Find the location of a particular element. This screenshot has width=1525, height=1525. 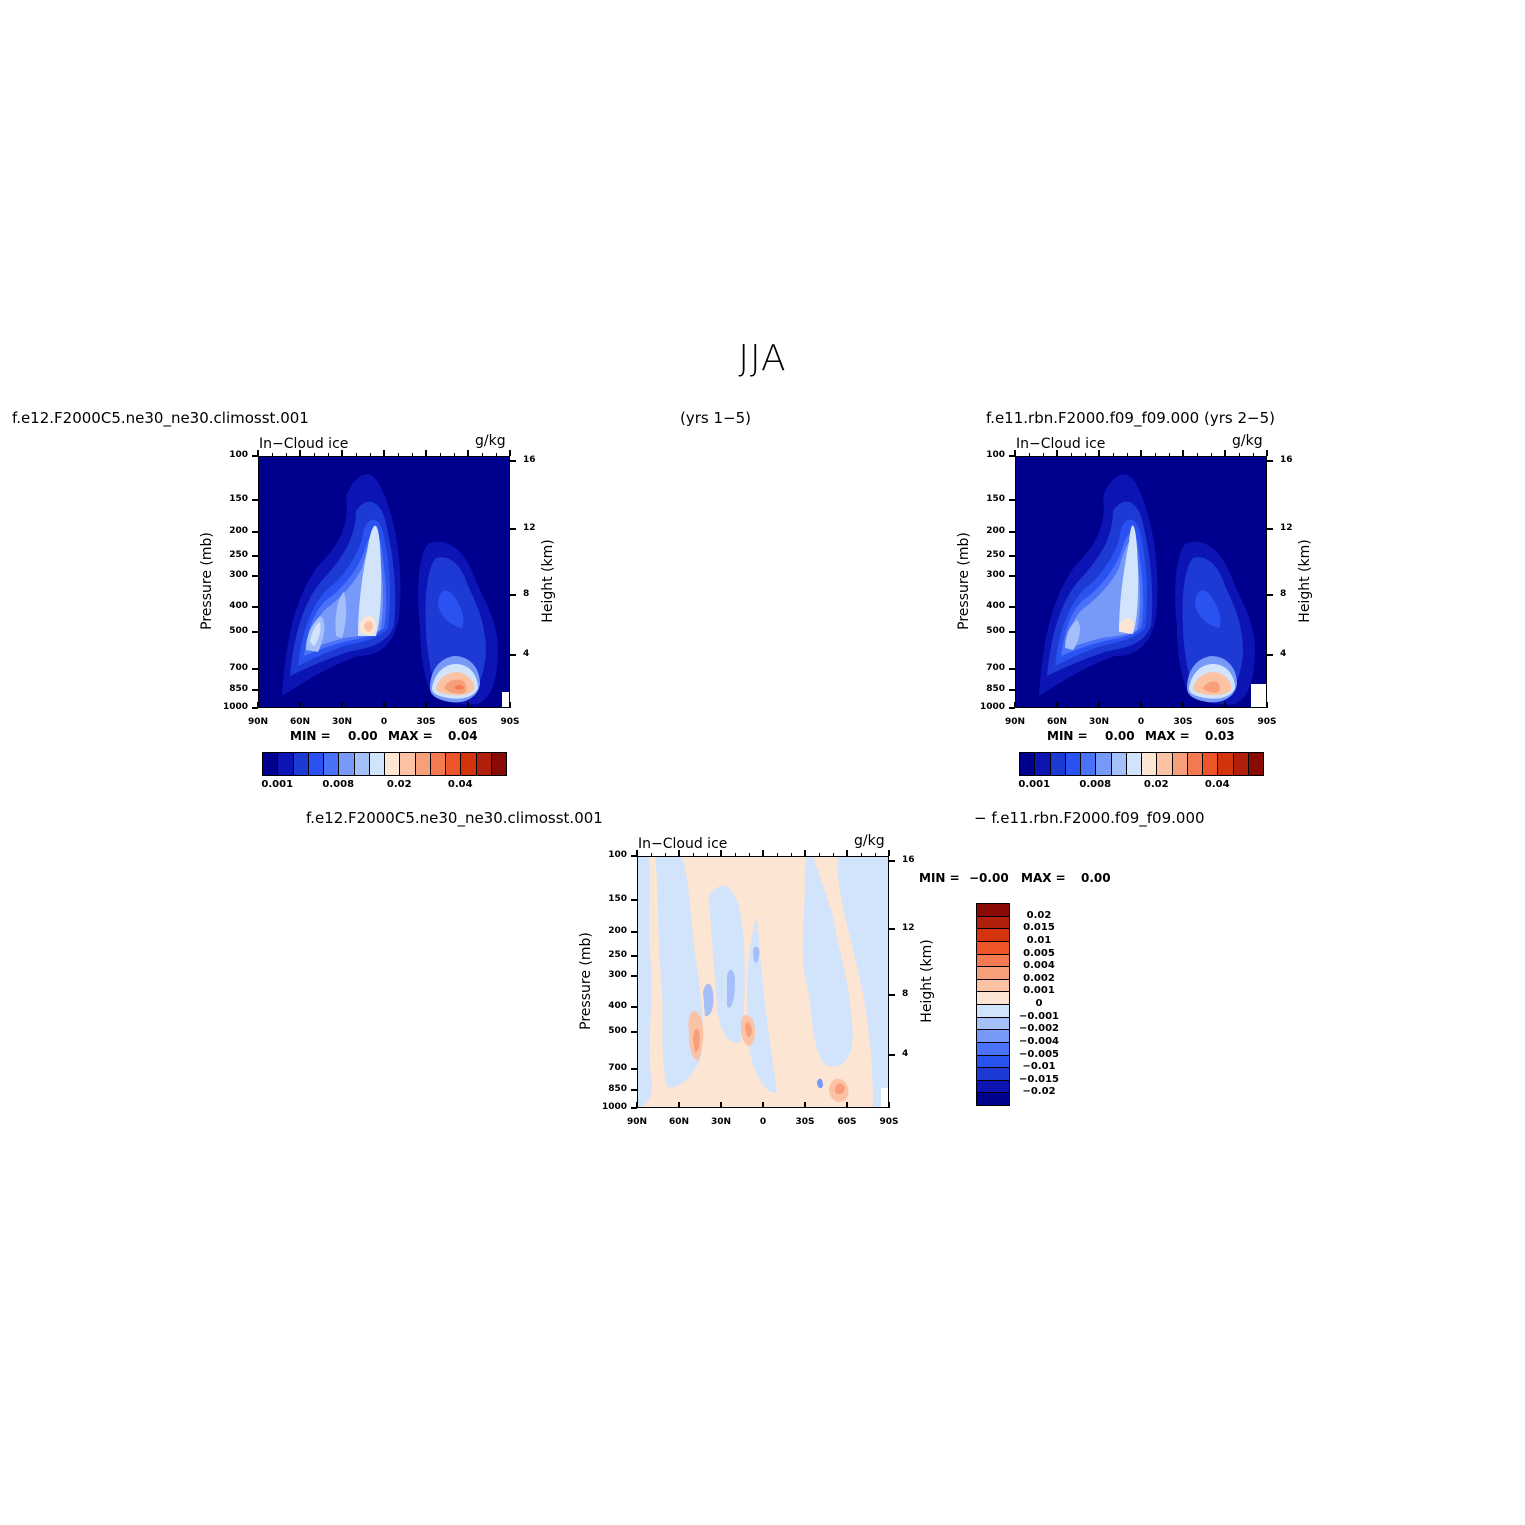

min-value: −0.00 is located at coordinates (989, 878).